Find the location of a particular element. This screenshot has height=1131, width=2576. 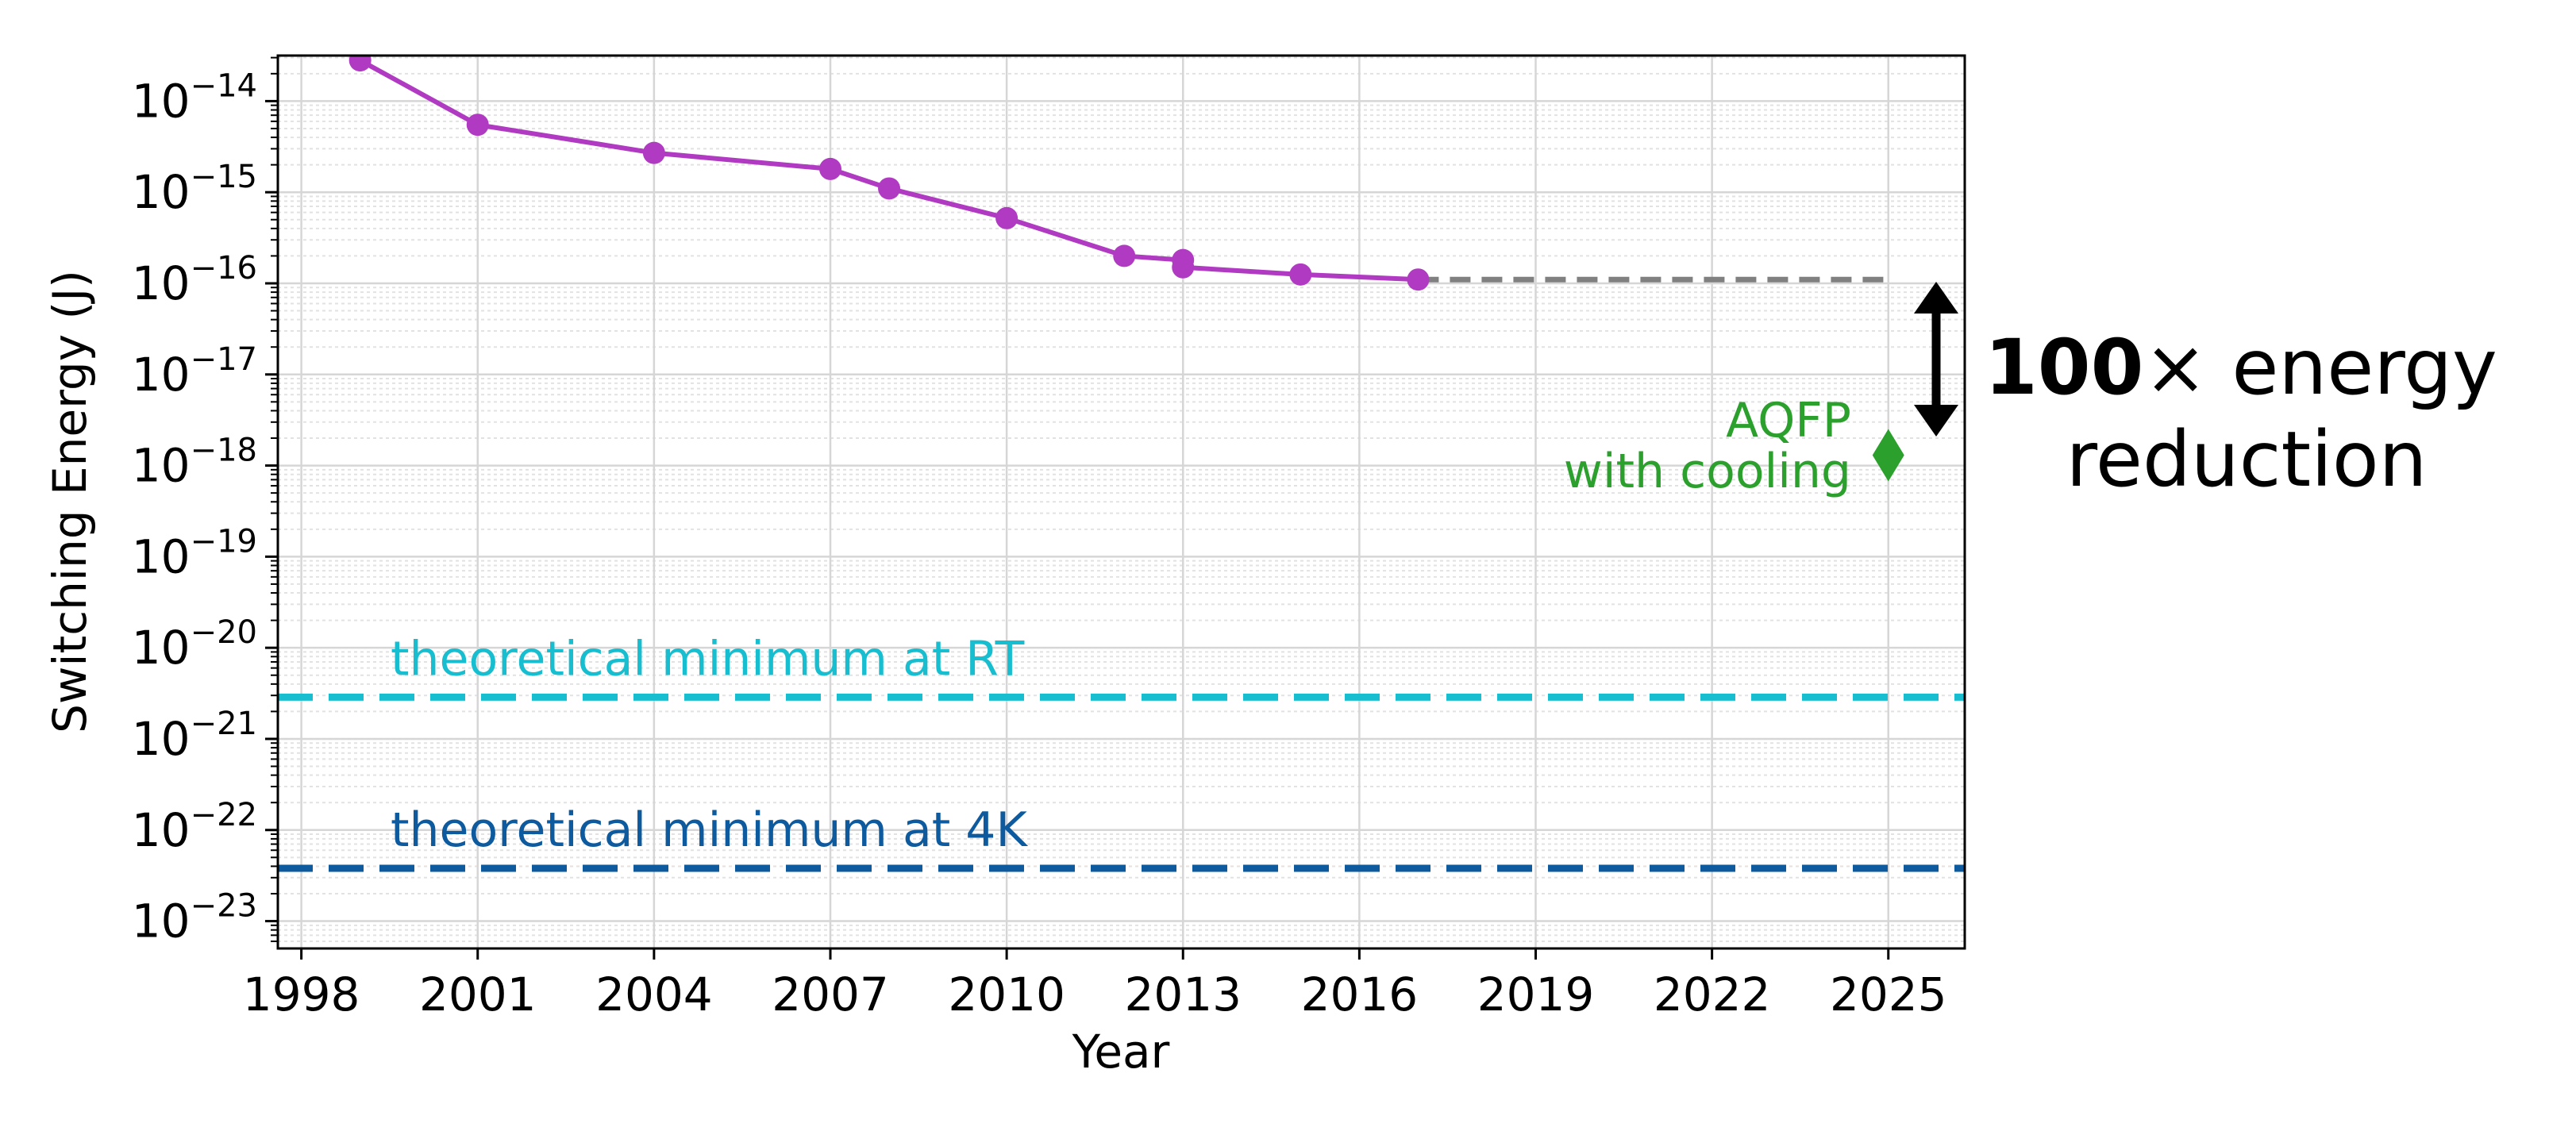

y-tick-label: 10−14 is located at coordinates (194, 97).